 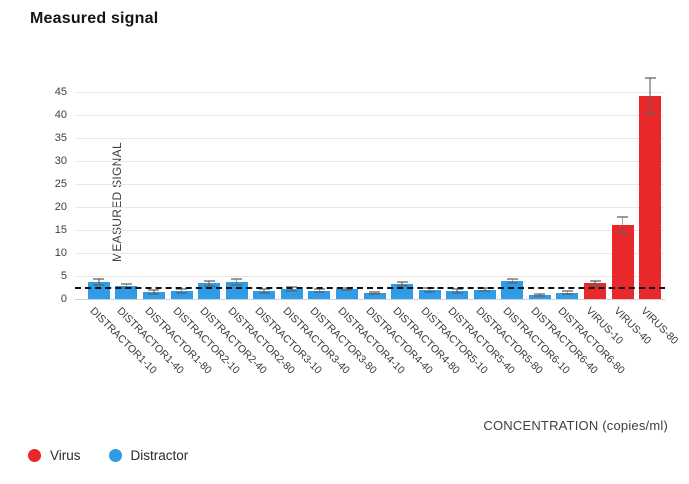 What do you see at coordinates (65, 455) in the screenshot?
I see `legend-label: Virus` at bounding box center [65, 455].